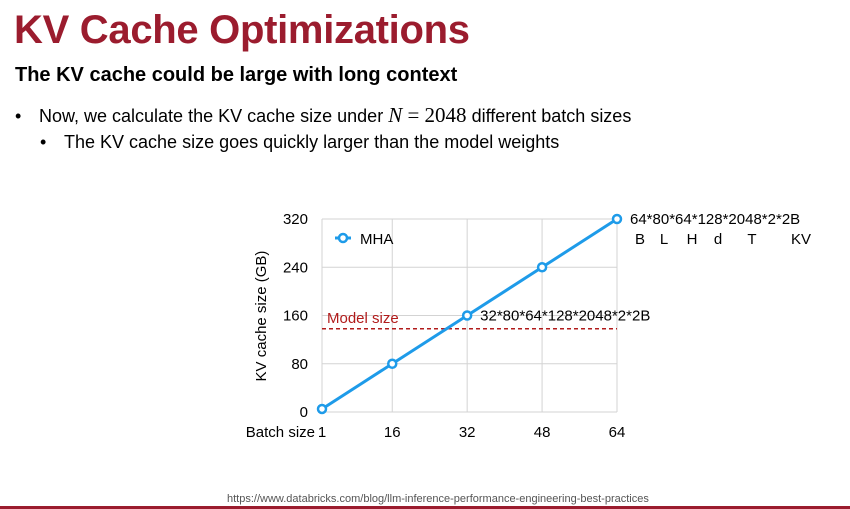 The width and height of the screenshot is (850, 509). I want to click on x-tick-label: 48, so click(542, 432).